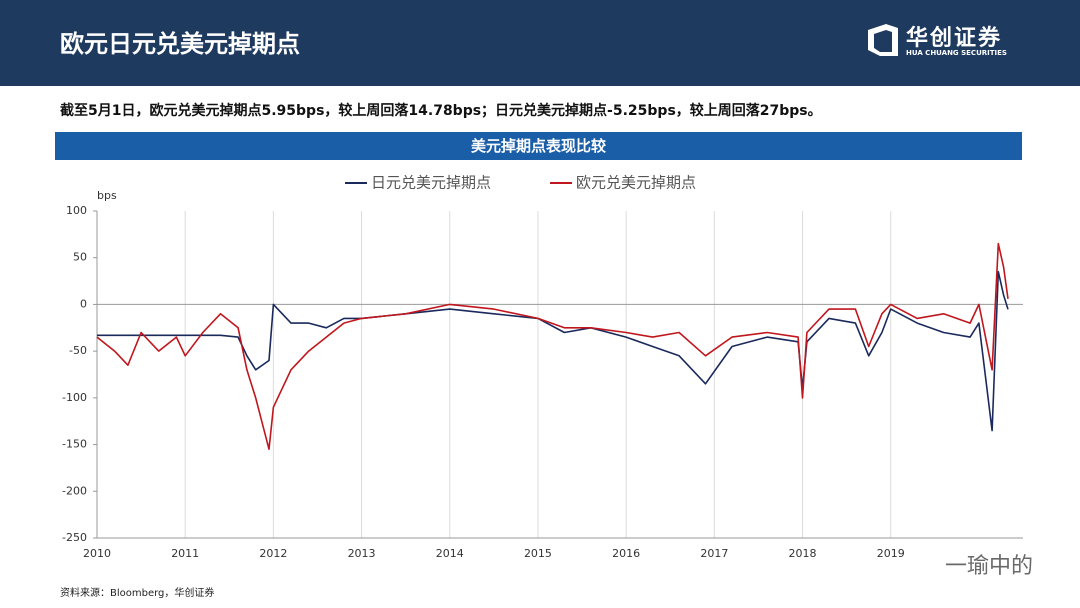 The height and width of the screenshot is (608, 1080). I want to click on source-note: 资料来源：Bloomberg，华创证券, so click(137, 593).